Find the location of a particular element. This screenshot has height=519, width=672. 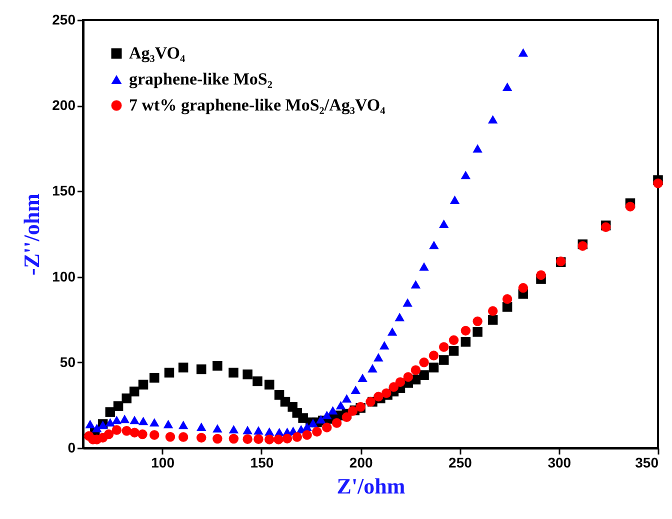

x-tick-label: 150 is located at coordinates (262, 462).